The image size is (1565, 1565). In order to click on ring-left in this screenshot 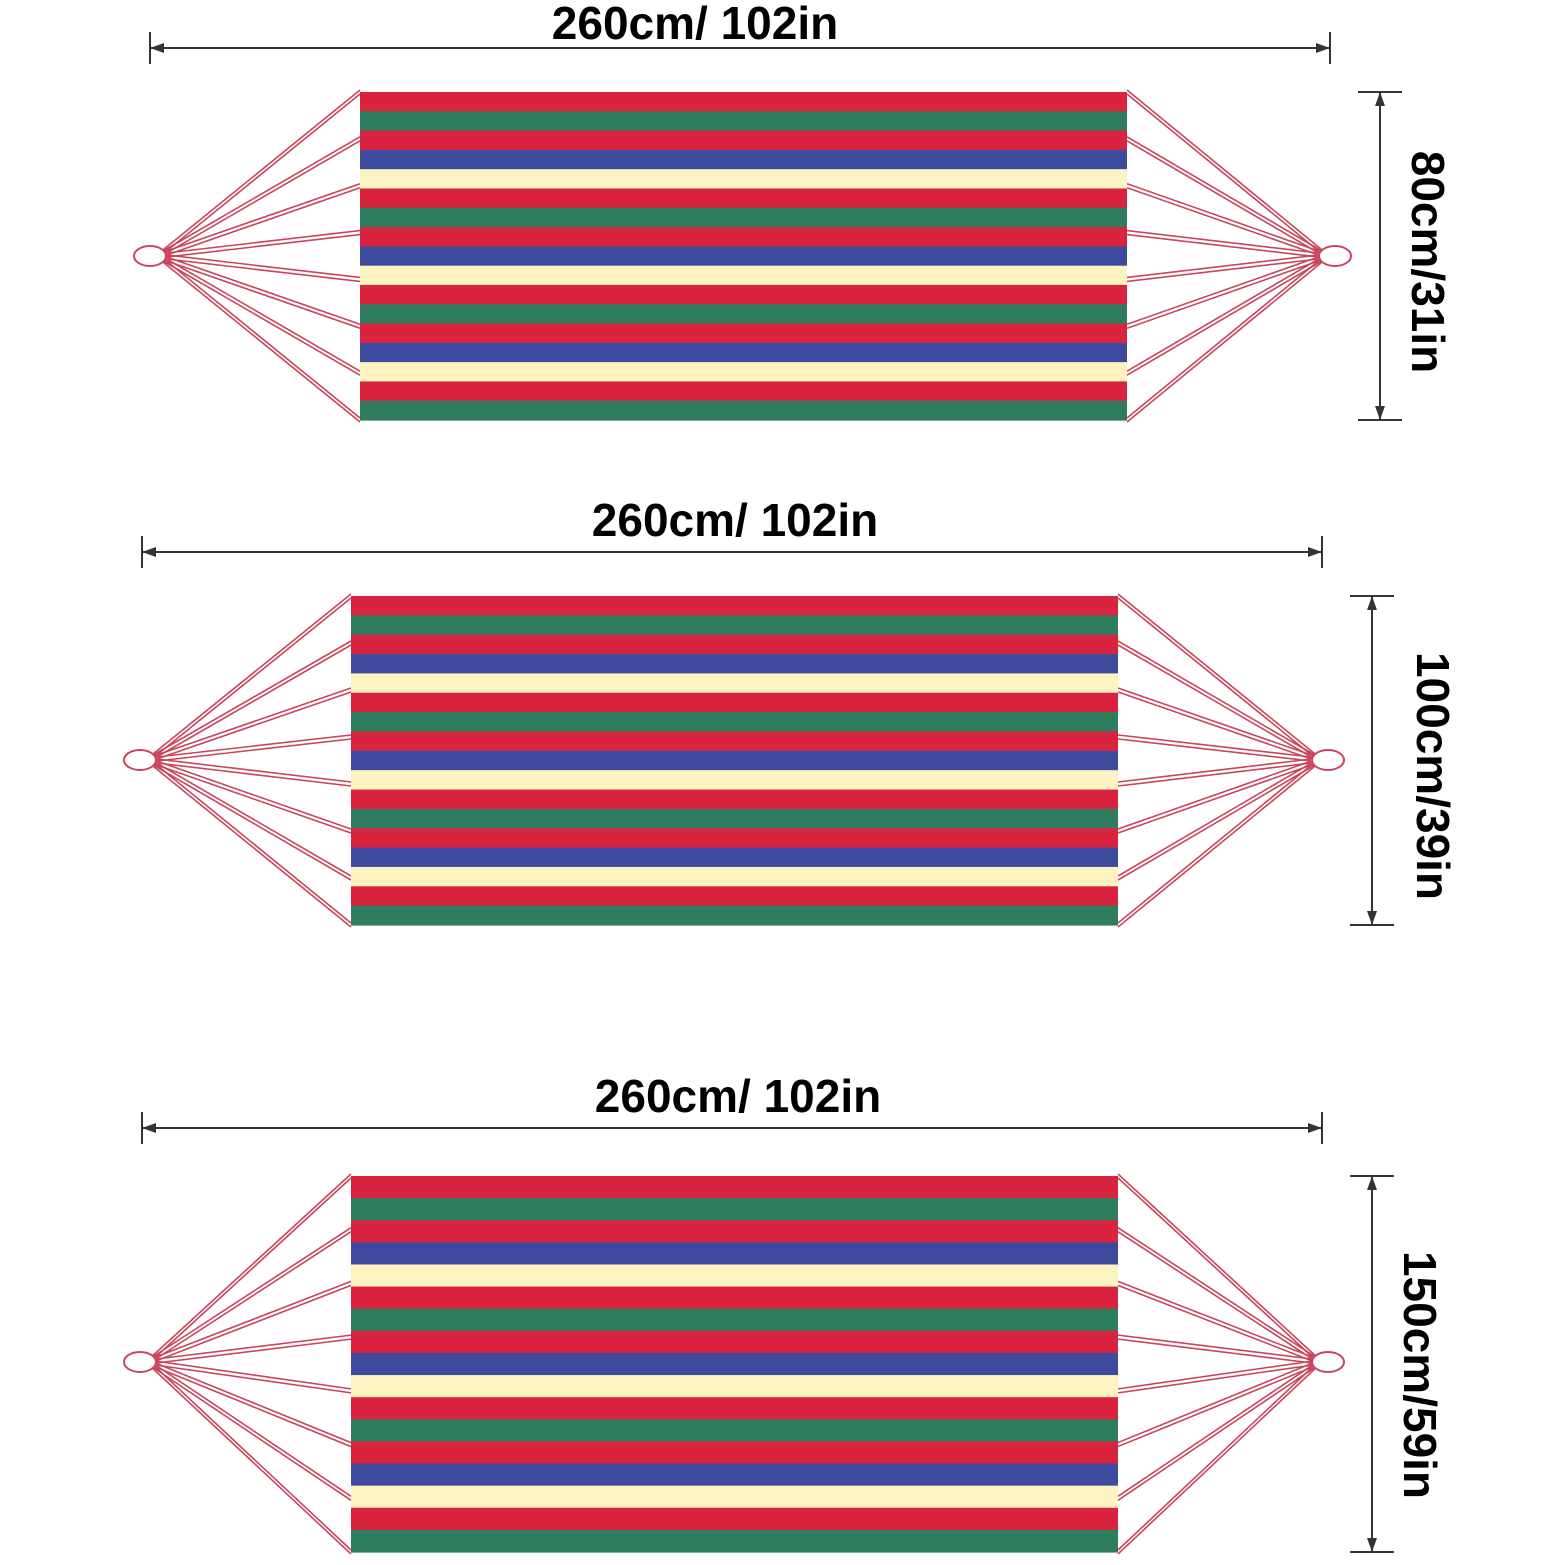, I will do `click(150, 256)`.